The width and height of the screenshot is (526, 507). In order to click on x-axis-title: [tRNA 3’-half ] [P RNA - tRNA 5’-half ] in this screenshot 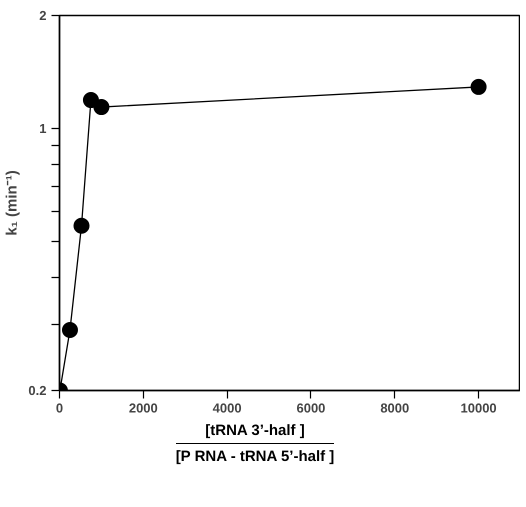, I will do `click(255, 444)`.